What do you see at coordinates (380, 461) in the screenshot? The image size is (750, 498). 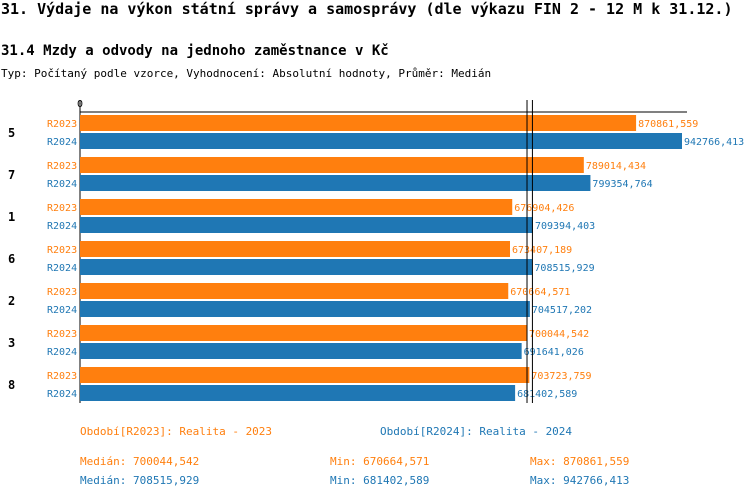 I see `stat-r2023-min: Min: 670664,571` at bounding box center [380, 461].